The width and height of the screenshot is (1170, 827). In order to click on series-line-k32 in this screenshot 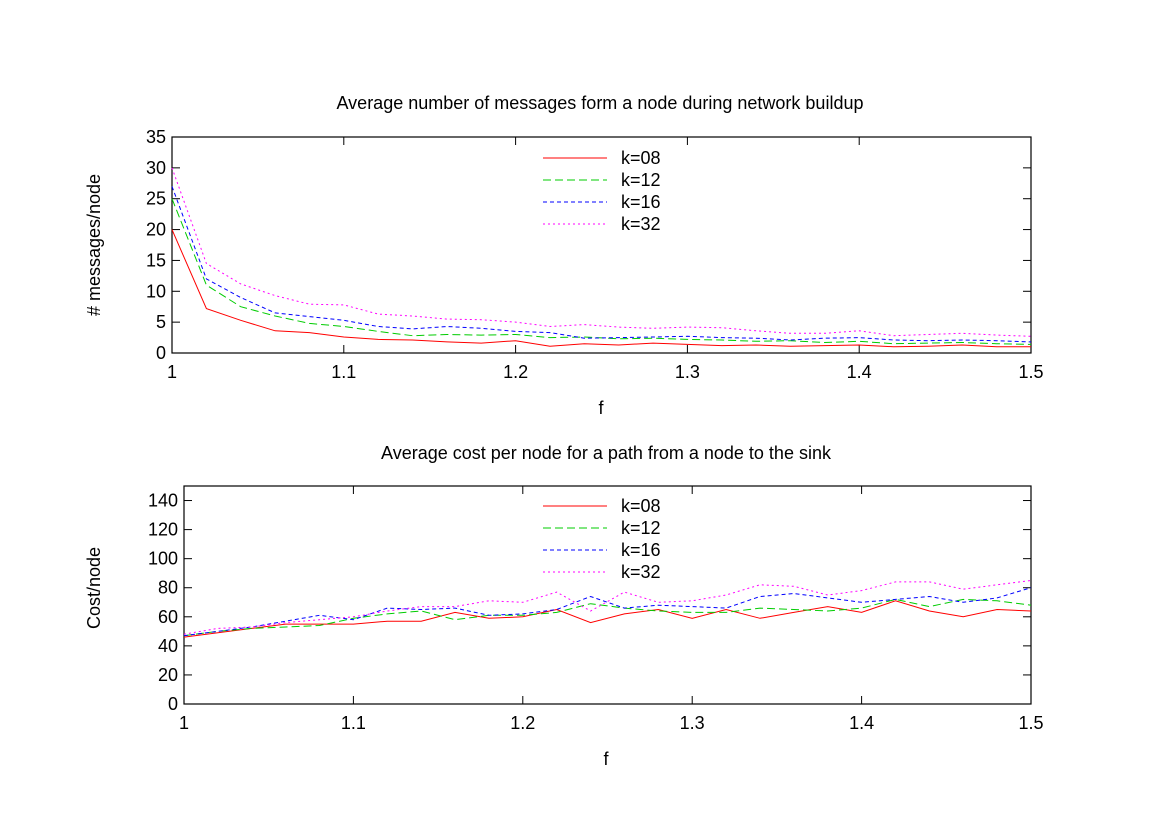, I will do `click(607, 607)`.